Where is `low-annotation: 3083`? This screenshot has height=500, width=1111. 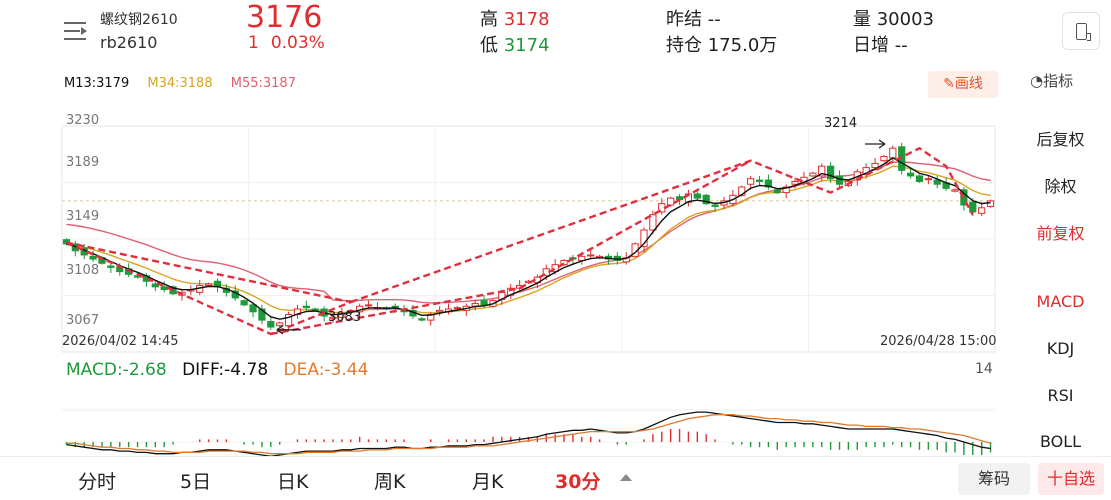
low-annotation: 3083 is located at coordinates (345, 317).